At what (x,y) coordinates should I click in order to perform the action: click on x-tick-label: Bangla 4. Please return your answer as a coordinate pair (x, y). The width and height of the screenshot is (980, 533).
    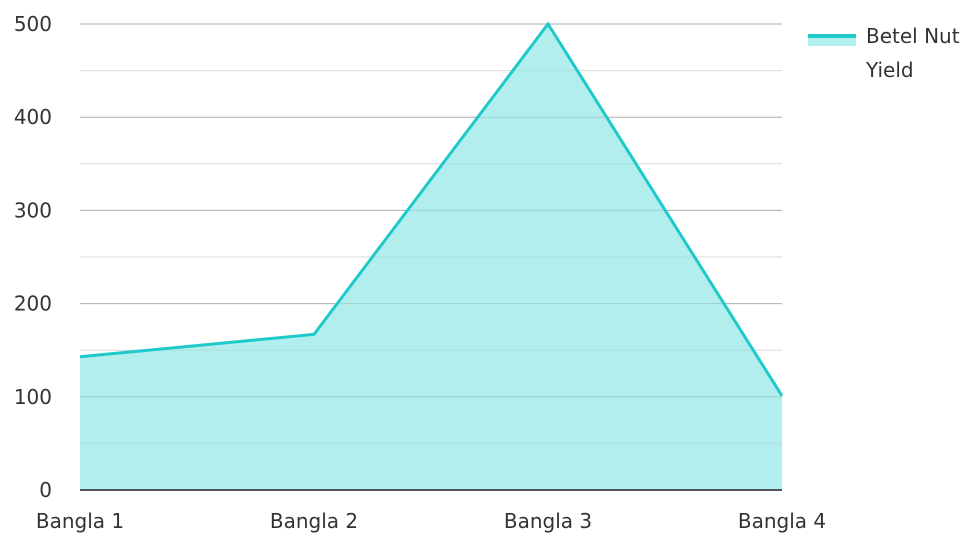
    Looking at the image, I should click on (782, 521).